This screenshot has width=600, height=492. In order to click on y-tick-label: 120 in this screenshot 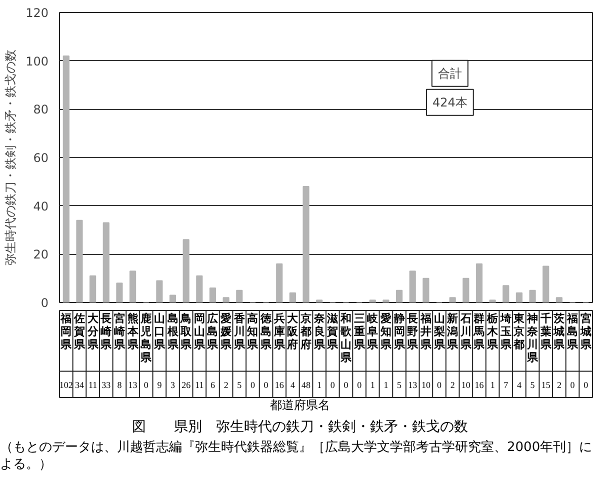, I will do `click(37, 13)`.